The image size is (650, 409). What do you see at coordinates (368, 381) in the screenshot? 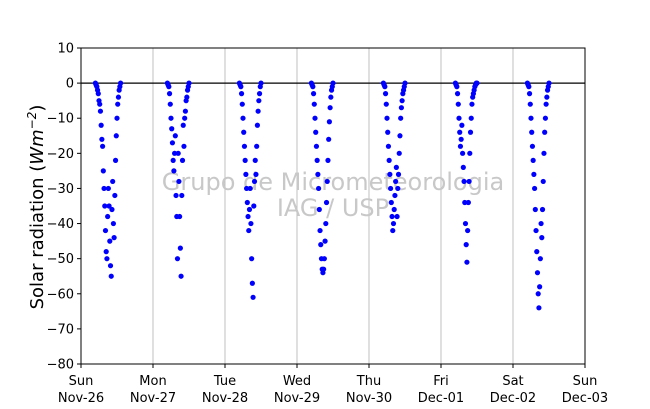
I see `x-tick-label-day: Thu` at bounding box center [368, 381].